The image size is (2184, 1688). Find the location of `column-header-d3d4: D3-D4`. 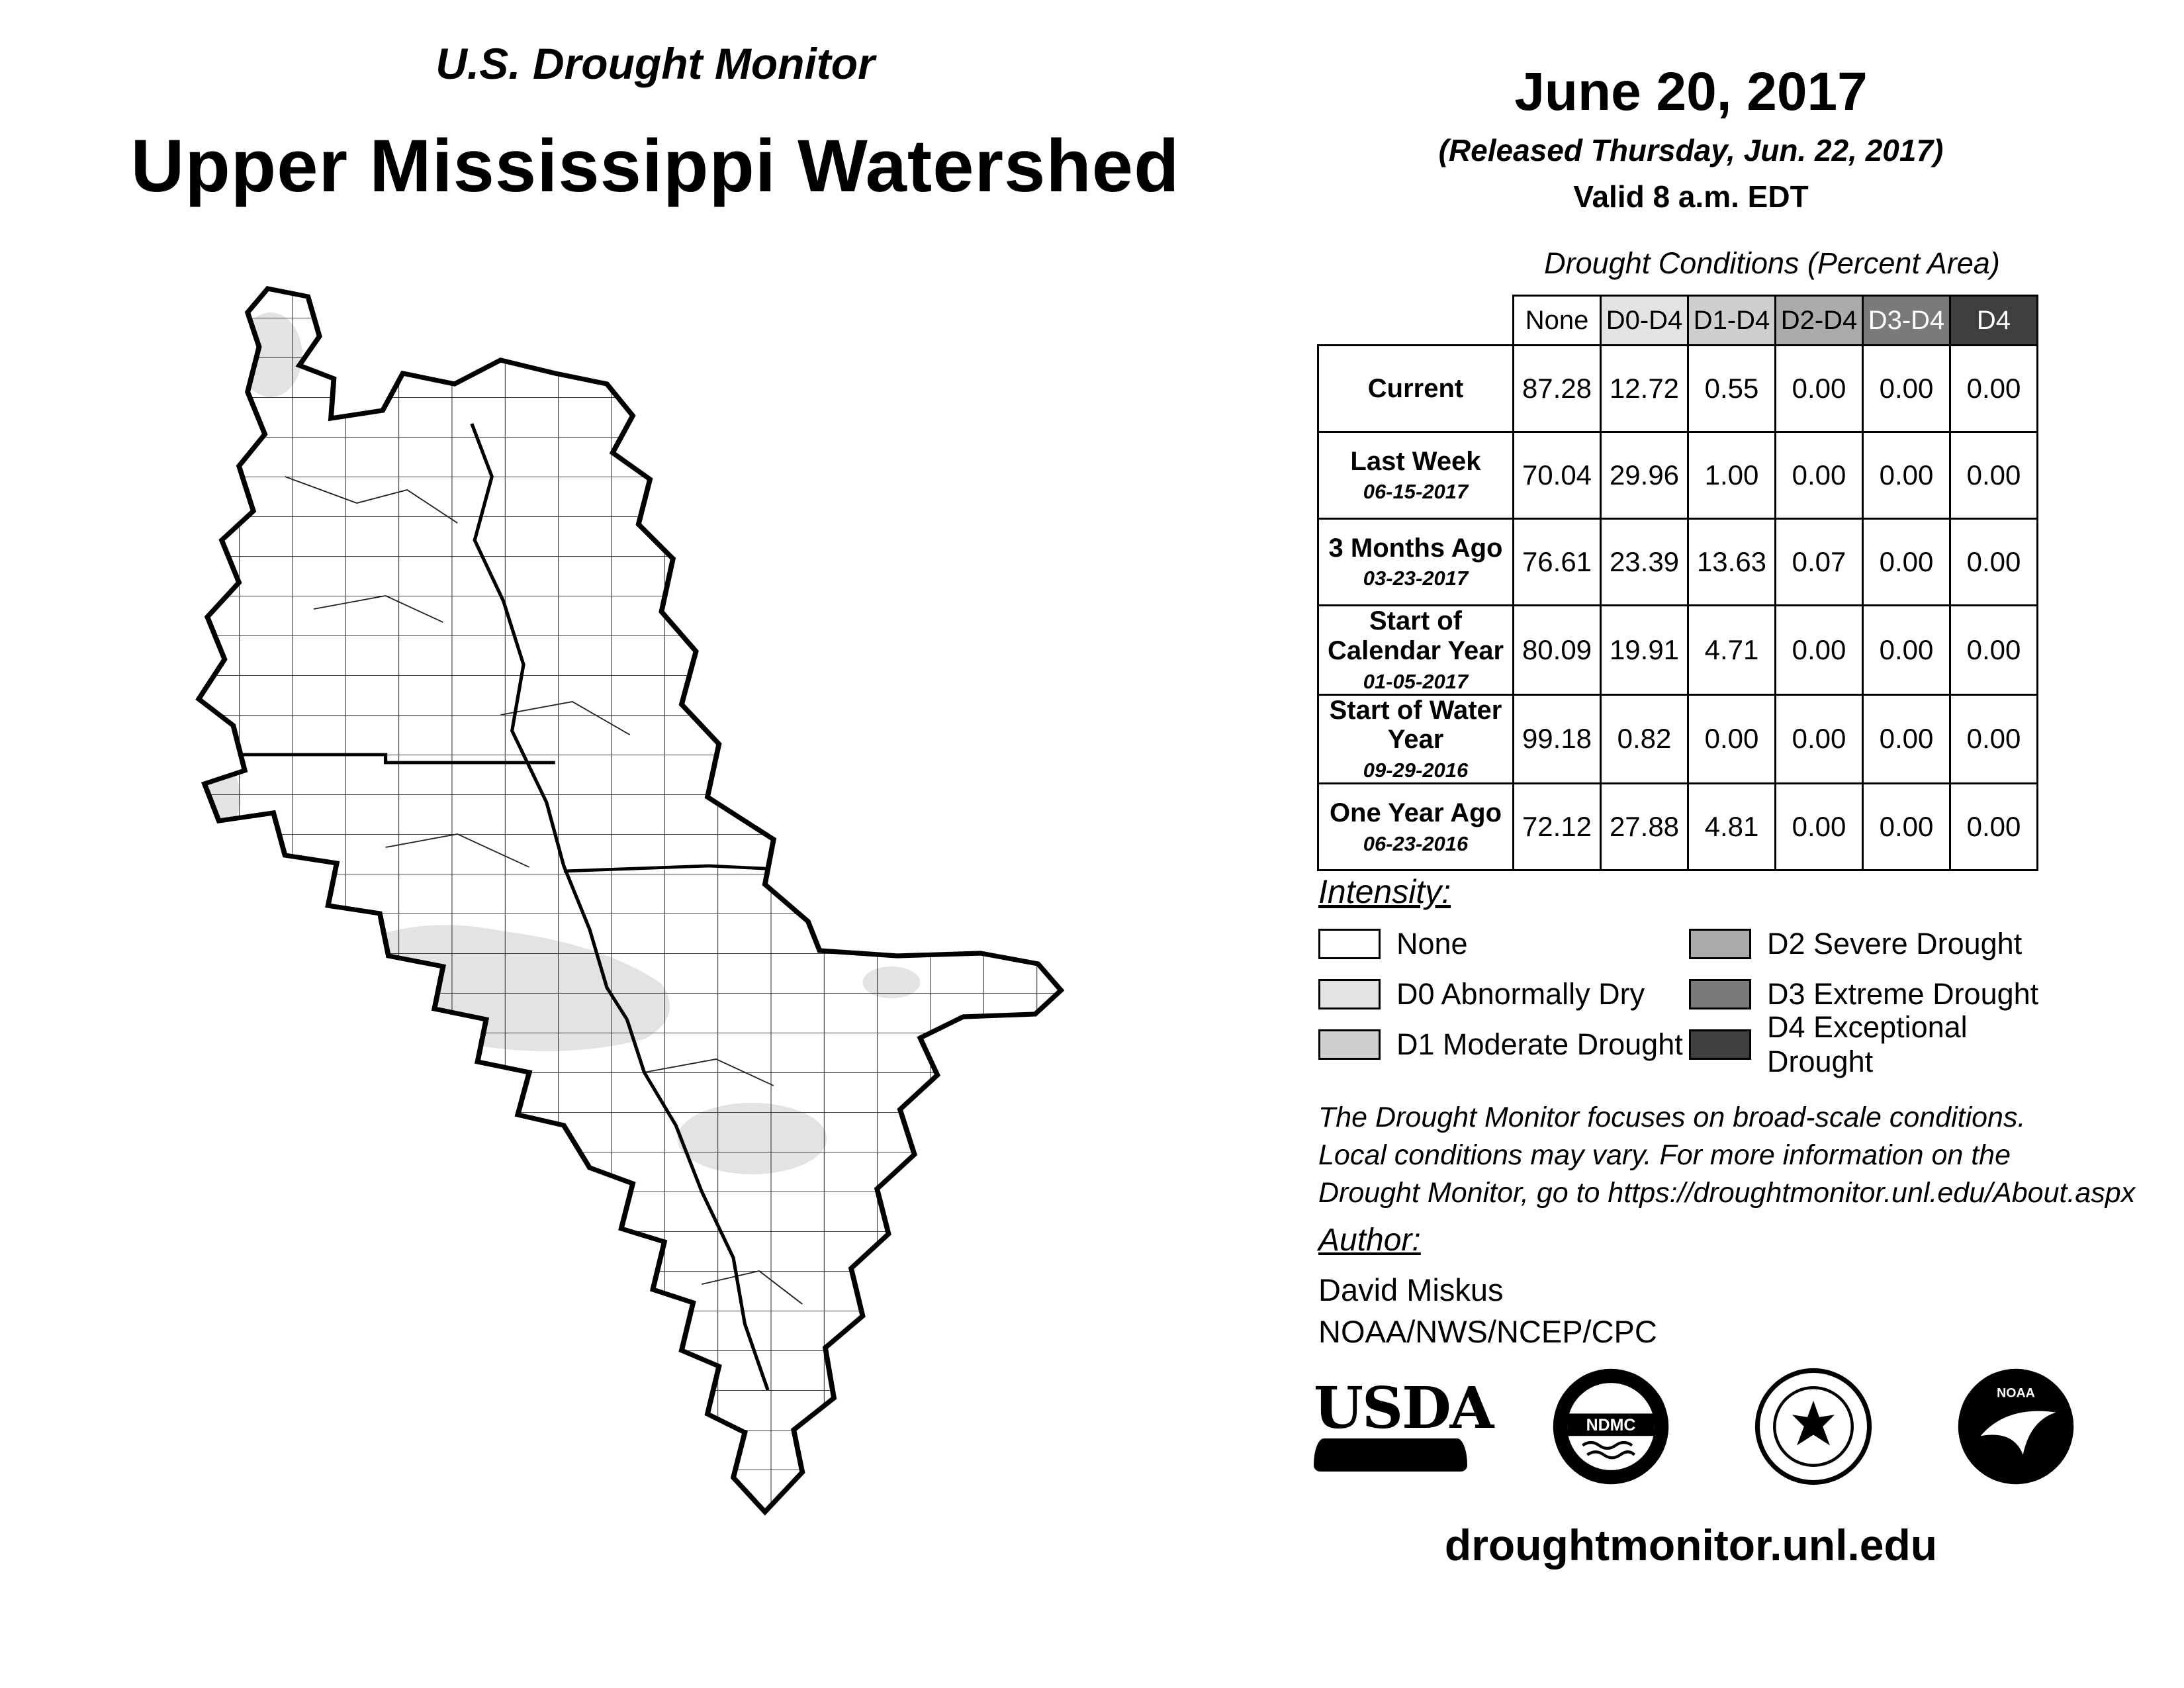

column-header-d3d4: D3-D4 is located at coordinates (1906, 320).